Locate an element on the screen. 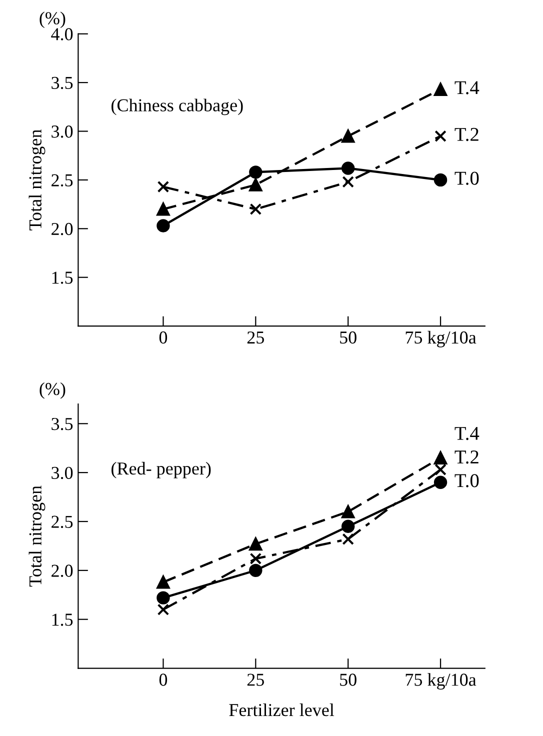  annotation: (Red- pepper) is located at coordinates (161, 470).